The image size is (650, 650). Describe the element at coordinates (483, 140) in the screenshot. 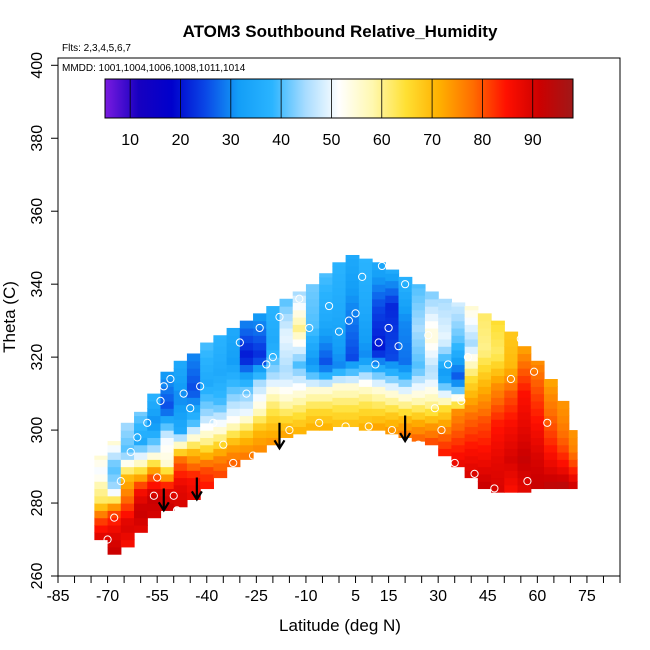

I see `colorbar-tick-label: 80` at that location.